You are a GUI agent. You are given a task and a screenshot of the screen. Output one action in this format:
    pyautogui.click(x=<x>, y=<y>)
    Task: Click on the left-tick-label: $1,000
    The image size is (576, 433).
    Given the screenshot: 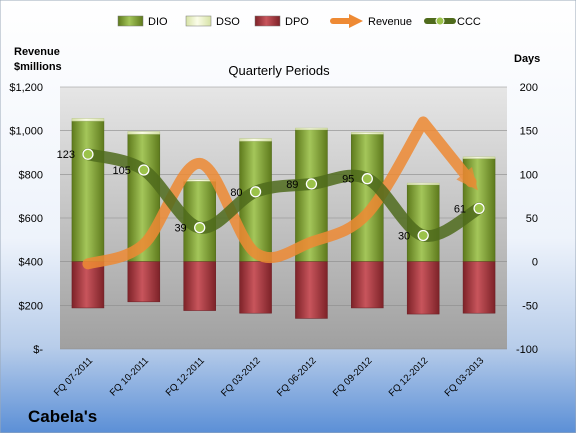 What is the action you would take?
    pyautogui.click(x=26, y=132)
    